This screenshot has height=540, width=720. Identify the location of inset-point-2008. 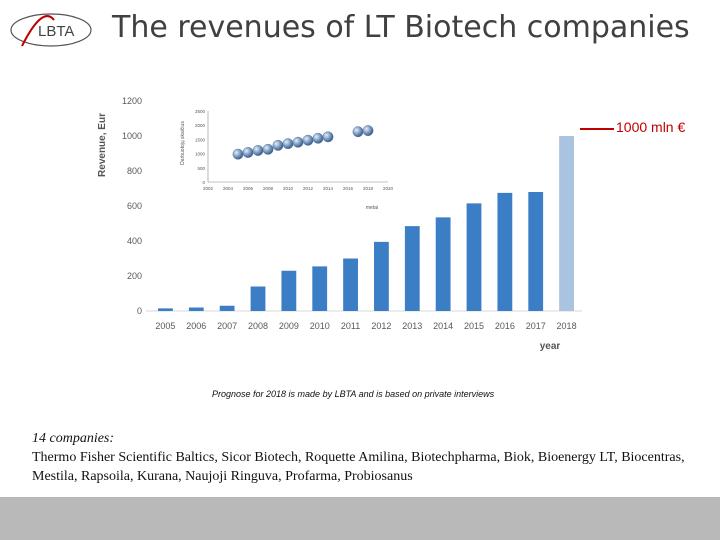
(268, 149).